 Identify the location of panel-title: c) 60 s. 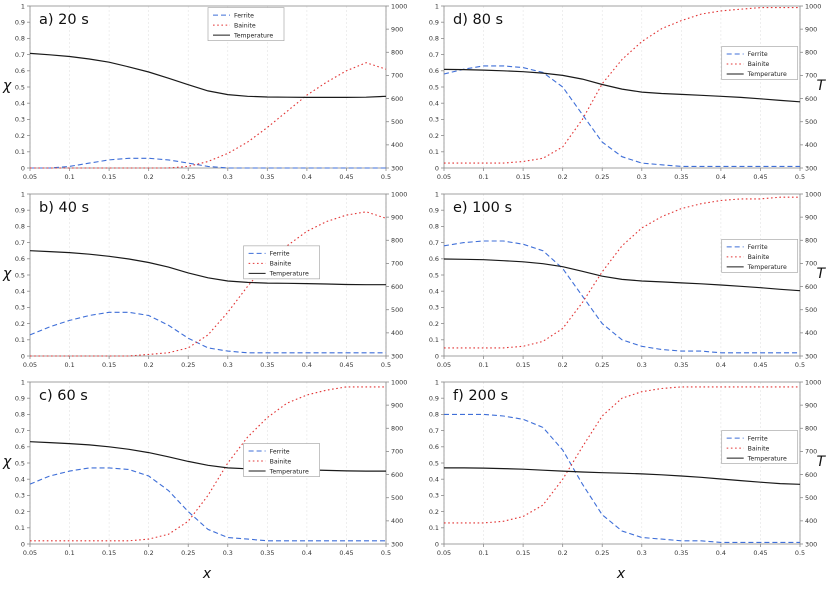
(63, 396).